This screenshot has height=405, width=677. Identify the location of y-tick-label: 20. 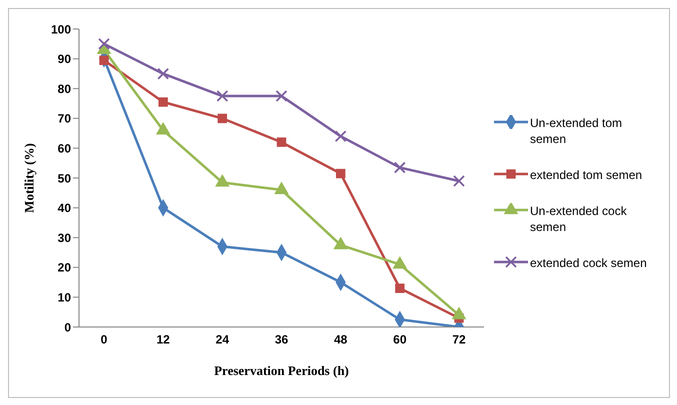
(65, 267).